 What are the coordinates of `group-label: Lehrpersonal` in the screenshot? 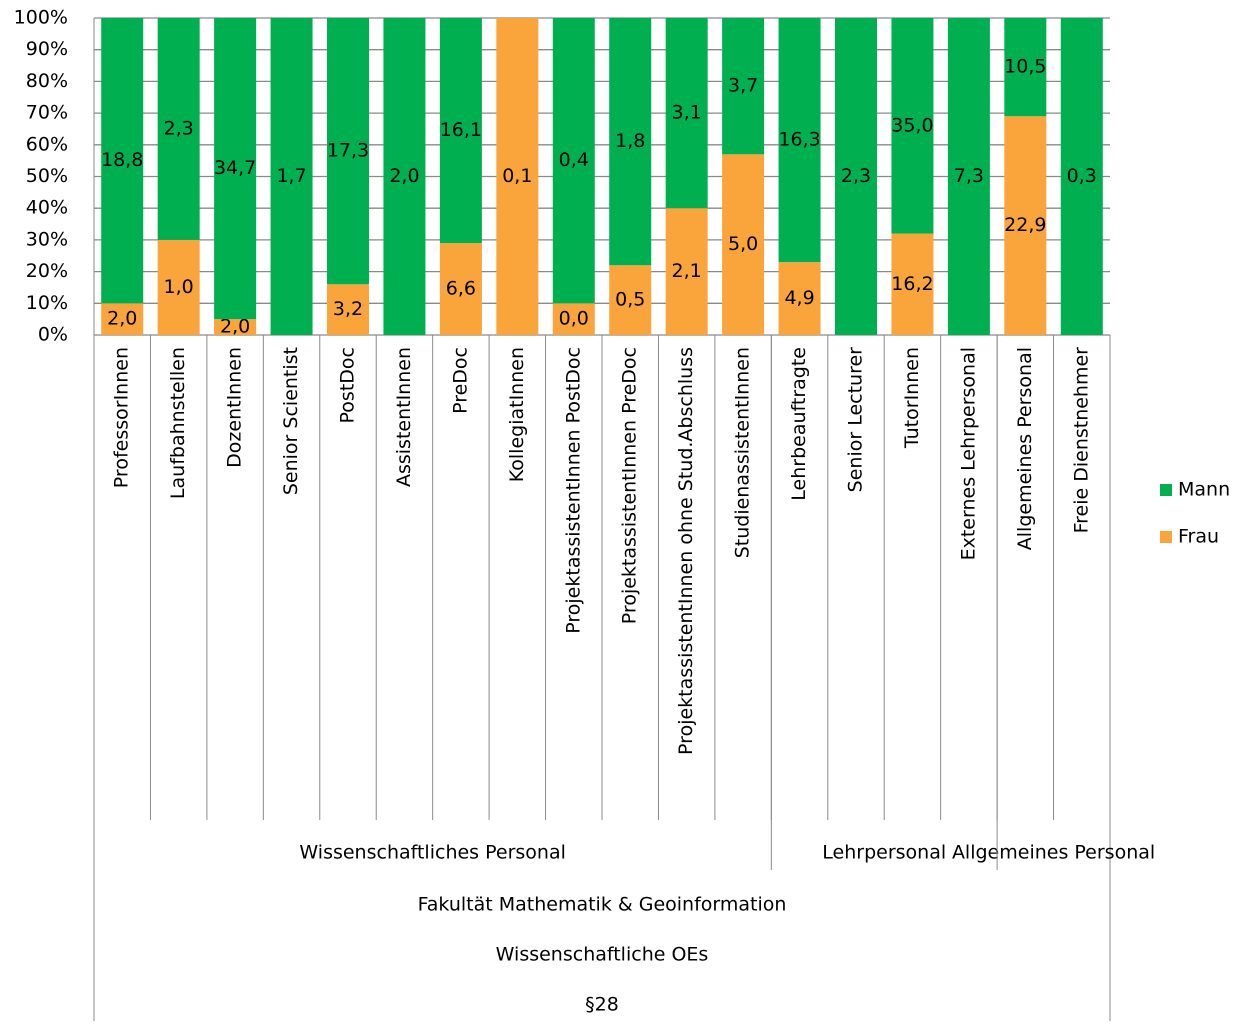 It's located at (884, 853).